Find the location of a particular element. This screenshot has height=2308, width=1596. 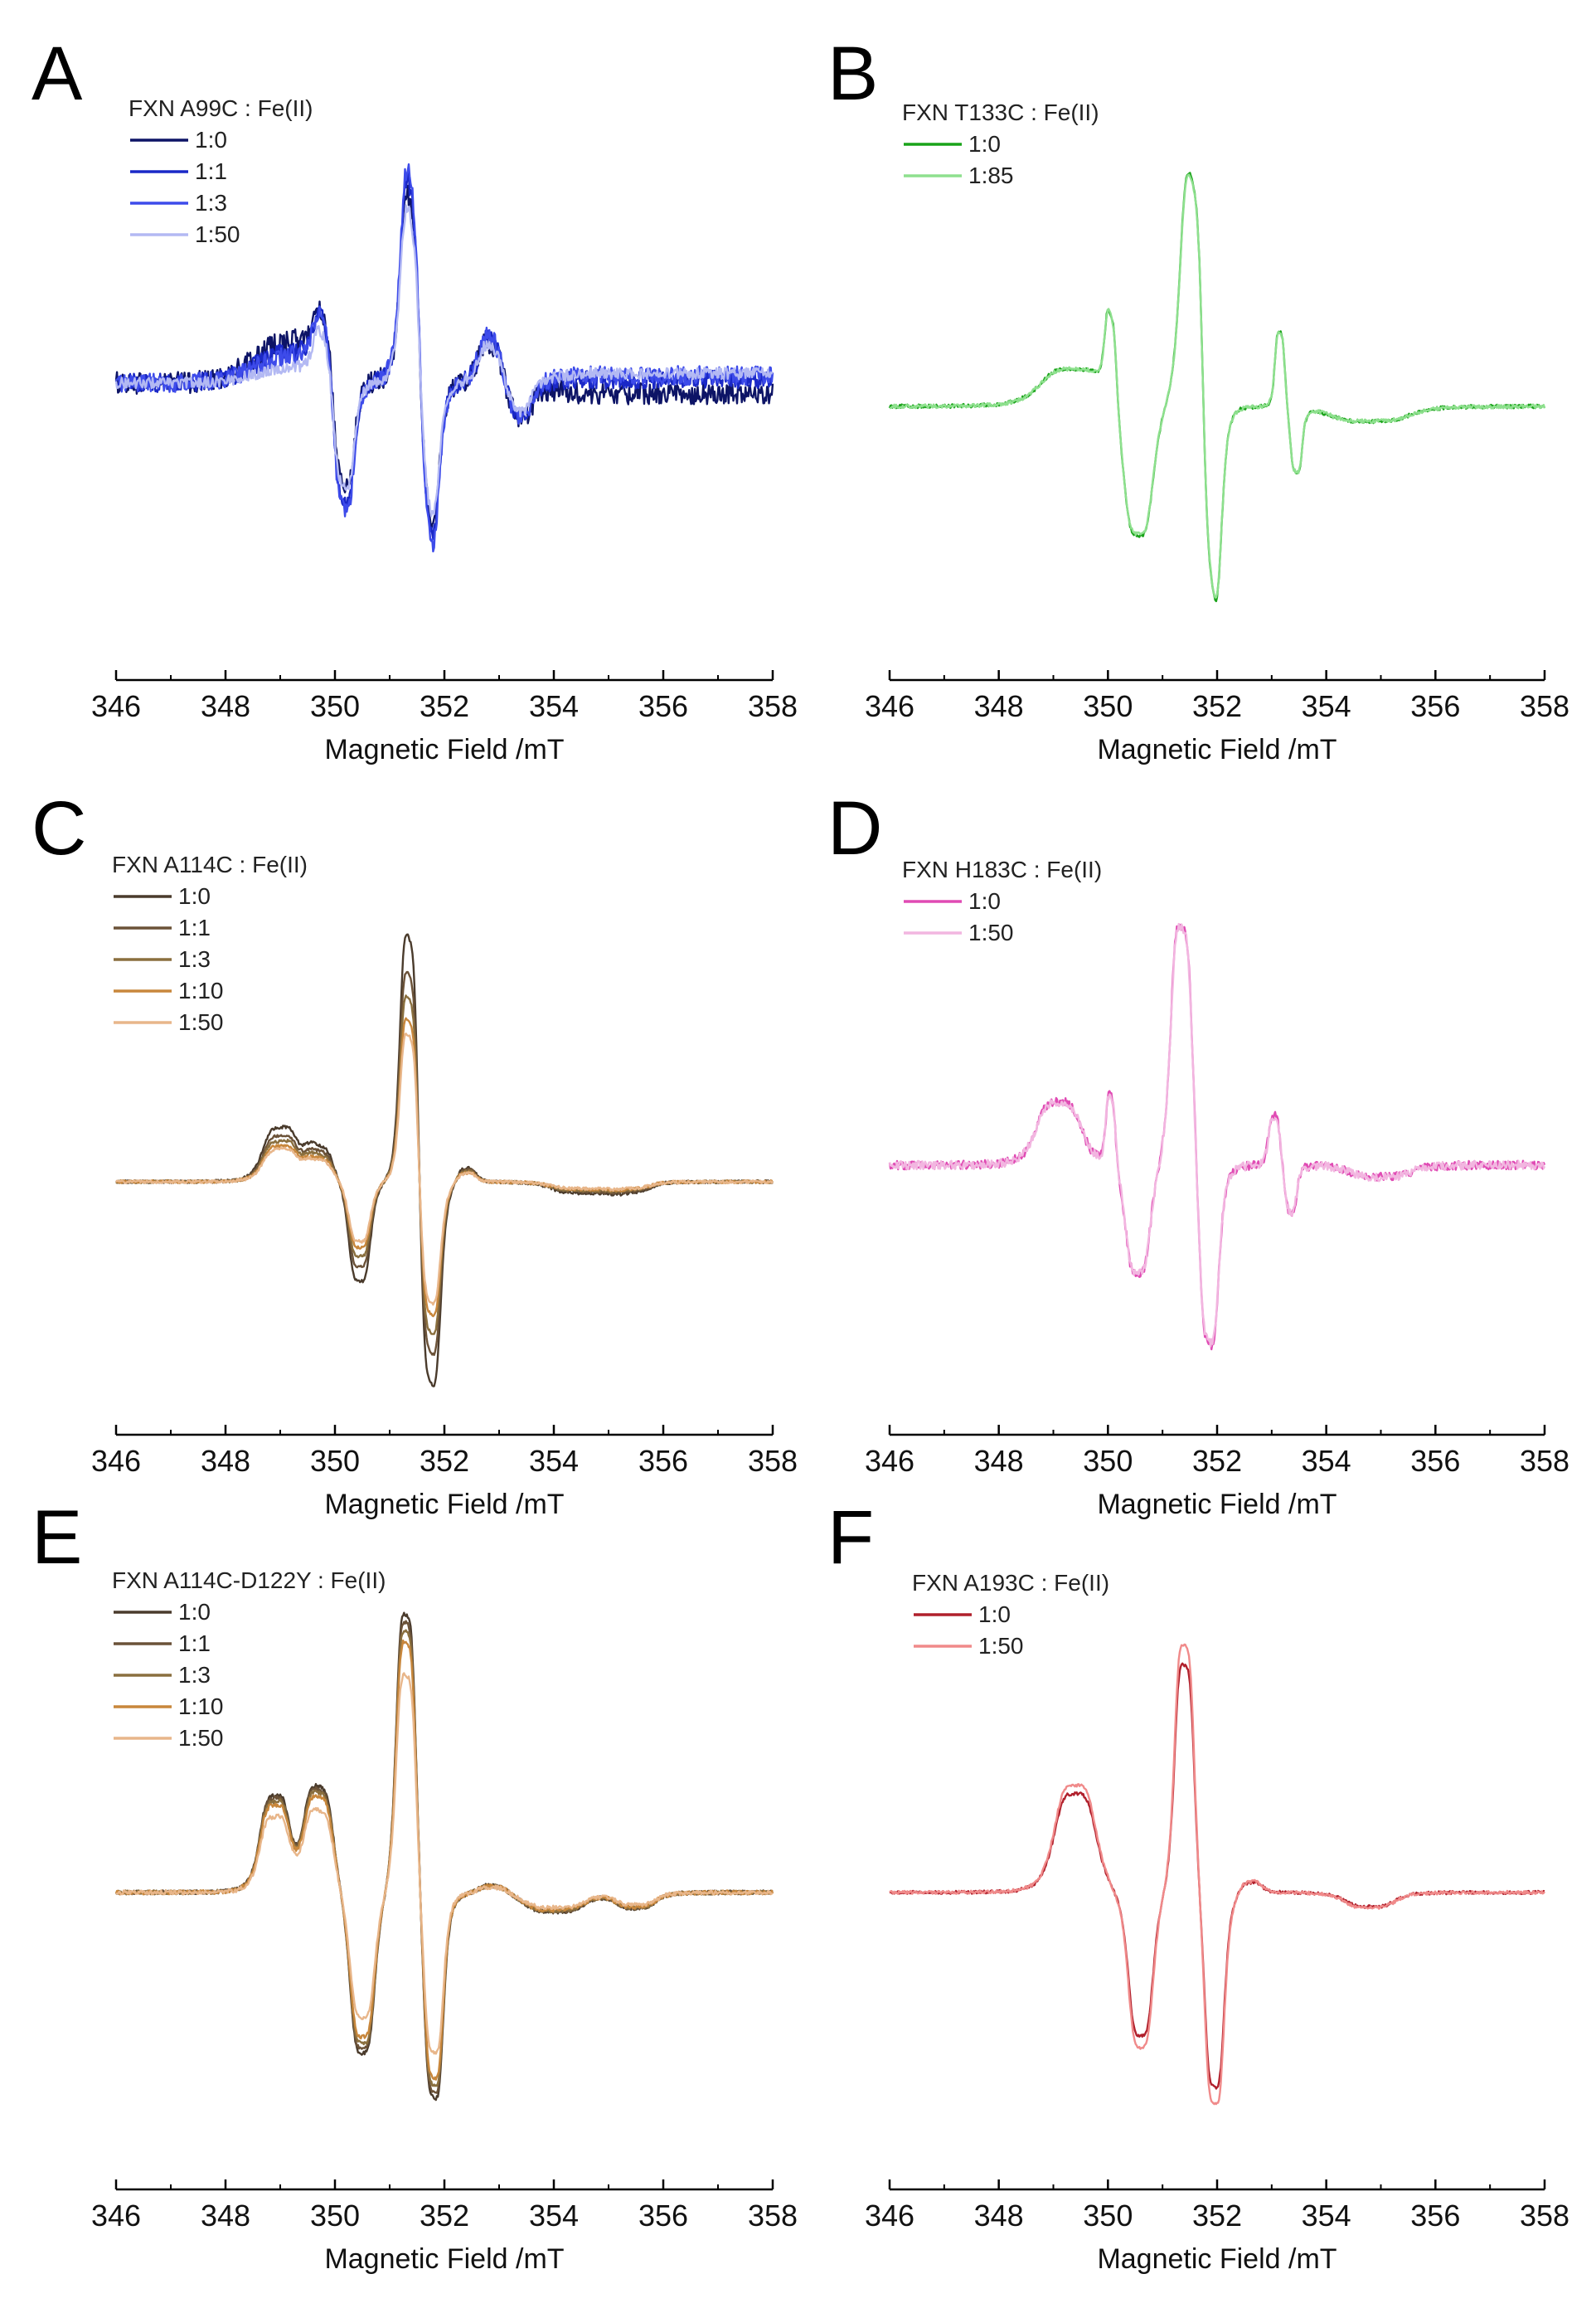

legend: FXN T133C : Fe(II) 1:0 1:85 is located at coordinates (1001, 144).